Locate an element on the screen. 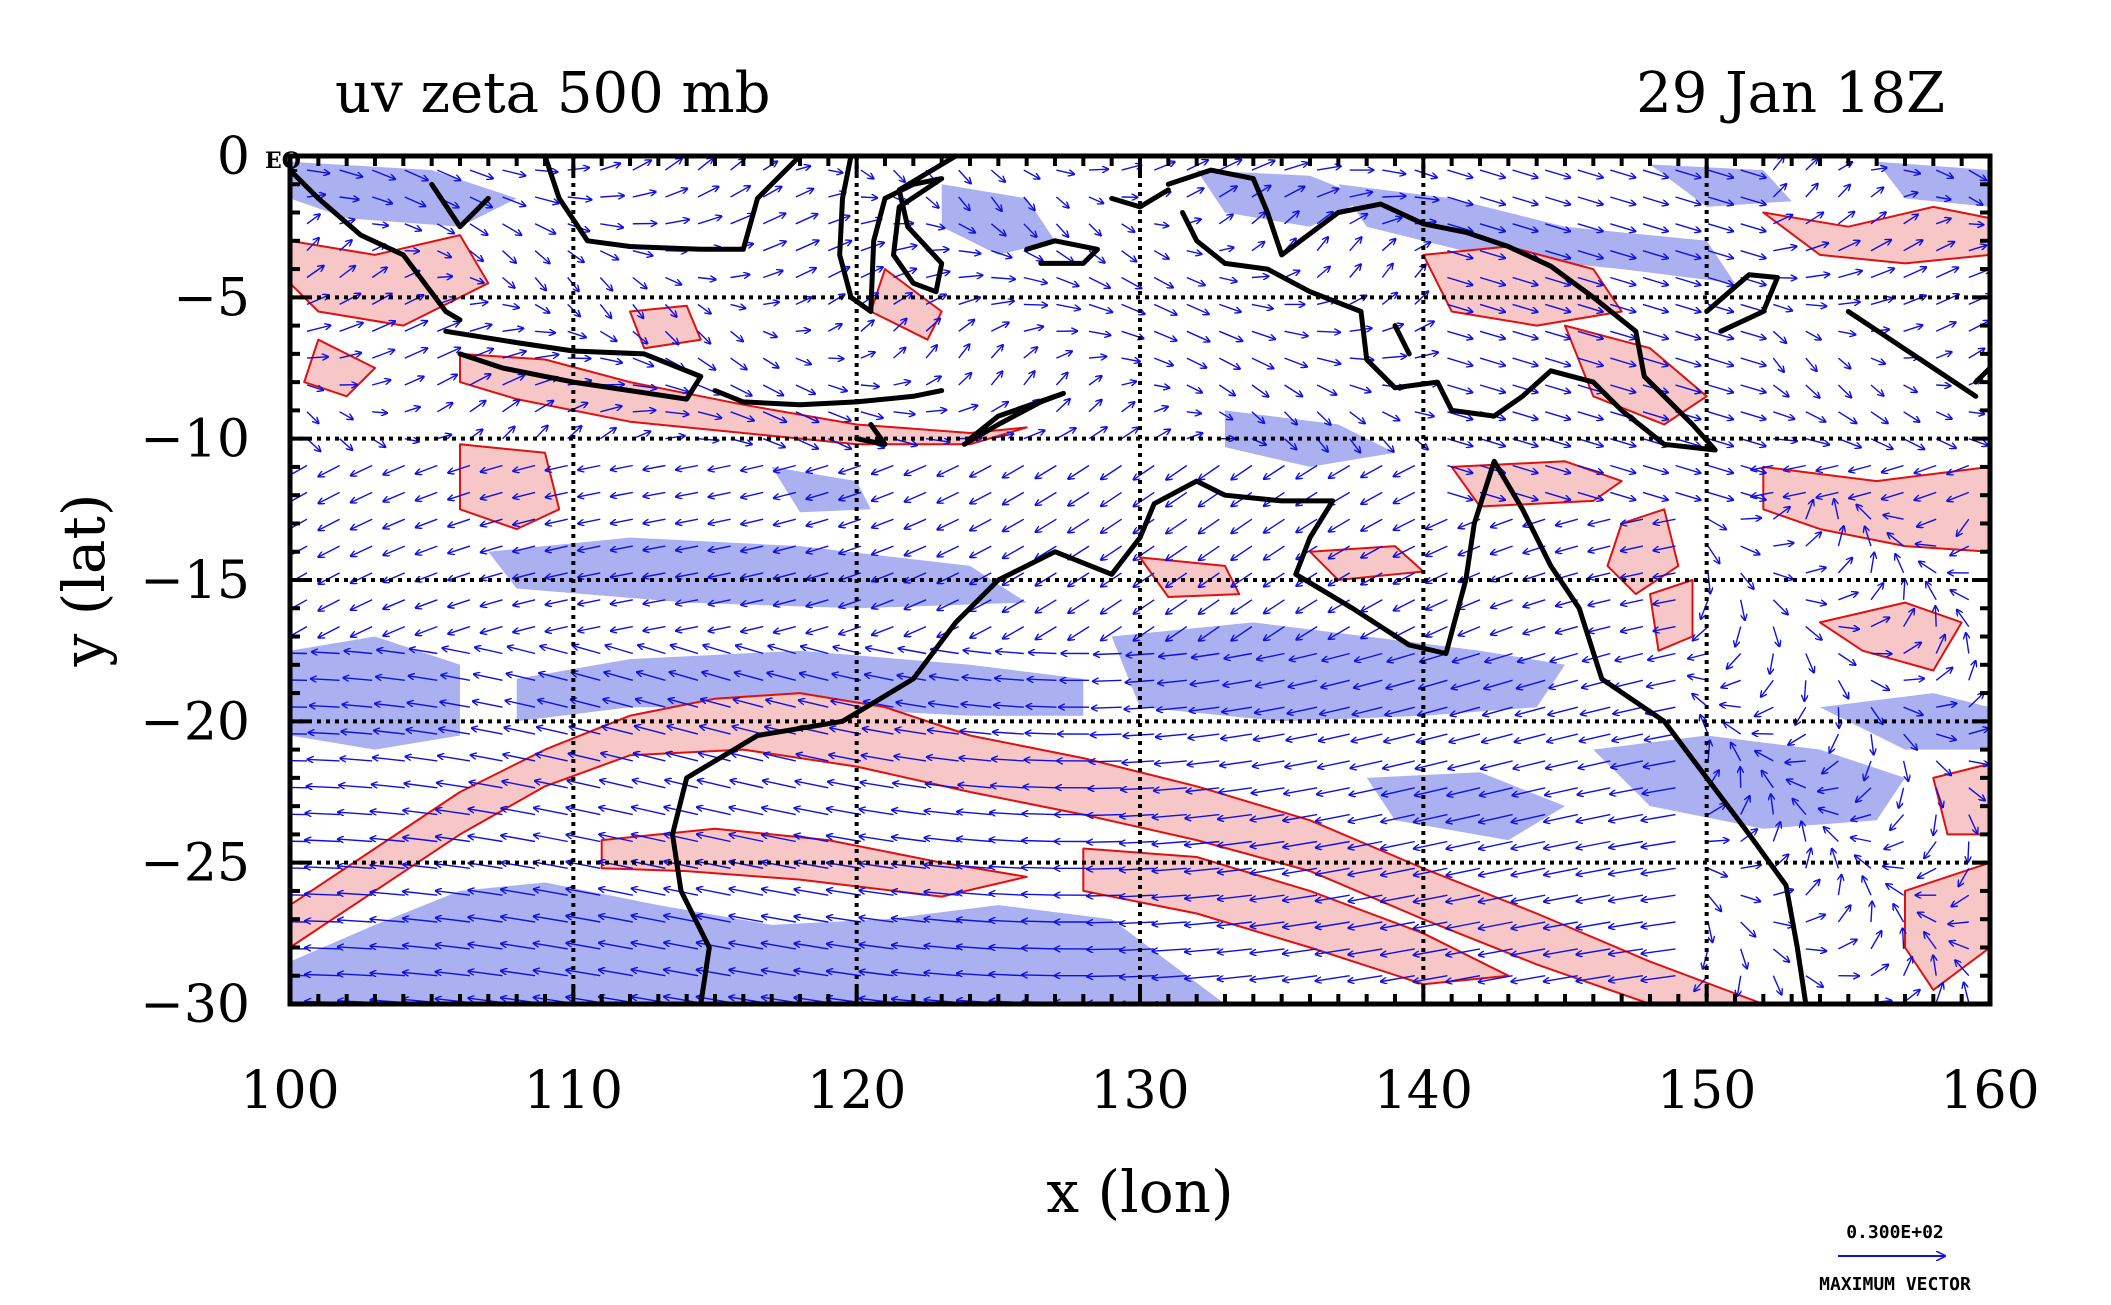  positive-zeta-region is located at coordinates (743, 399).